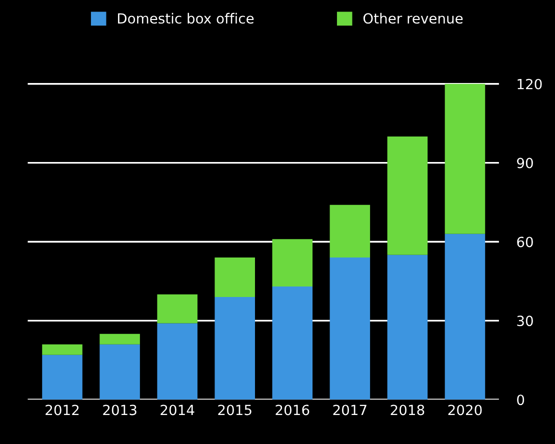 This screenshot has width=555, height=444. What do you see at coordinates (530, 84) in the screenshot?
I see `y-tick-label: 120` at bounding box center [530, 84].